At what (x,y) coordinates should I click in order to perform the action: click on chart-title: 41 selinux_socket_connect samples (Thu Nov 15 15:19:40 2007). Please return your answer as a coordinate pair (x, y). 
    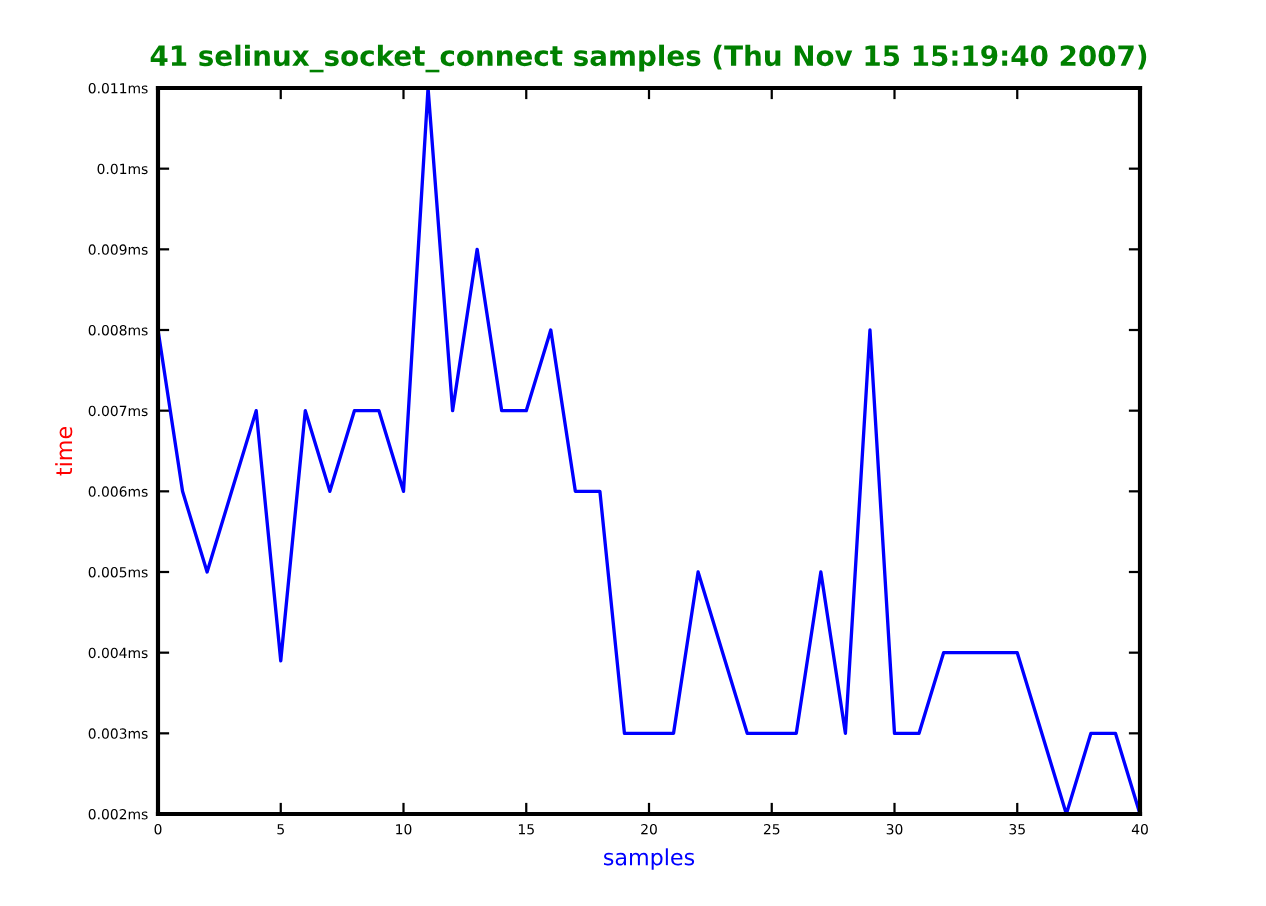
    Looking at the image, I should click on (648, 58).